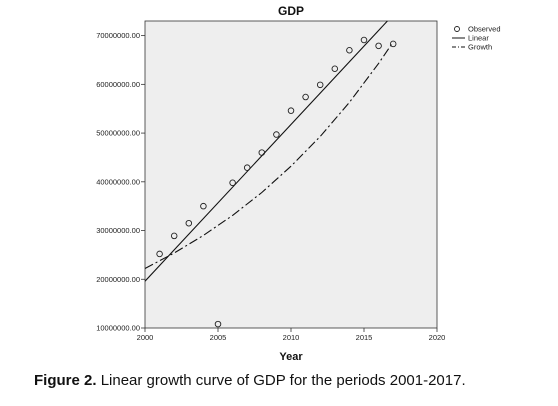 This screenshot has height=406, width=558. I want to click on y-tick-label: 40000000.00, so click(118, 181).